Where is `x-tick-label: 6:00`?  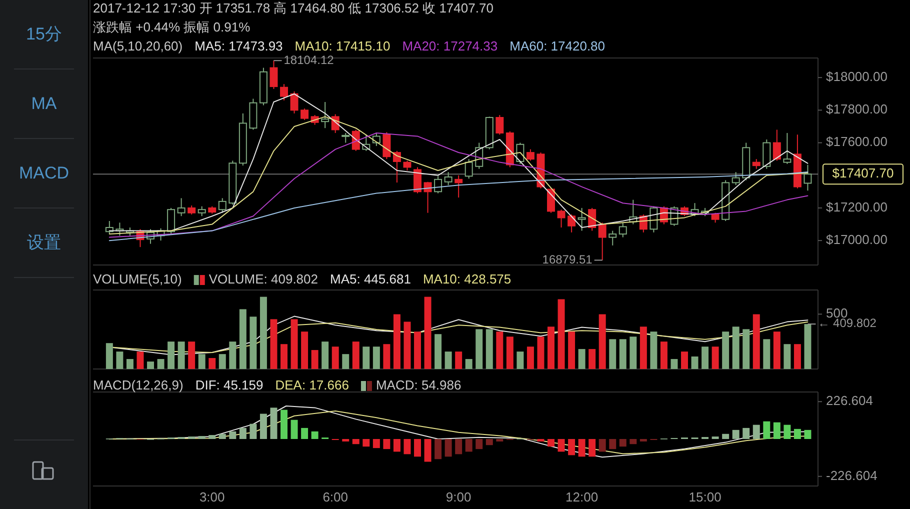
x-tick-label: 6:00 is located at coordinates (335, 496).